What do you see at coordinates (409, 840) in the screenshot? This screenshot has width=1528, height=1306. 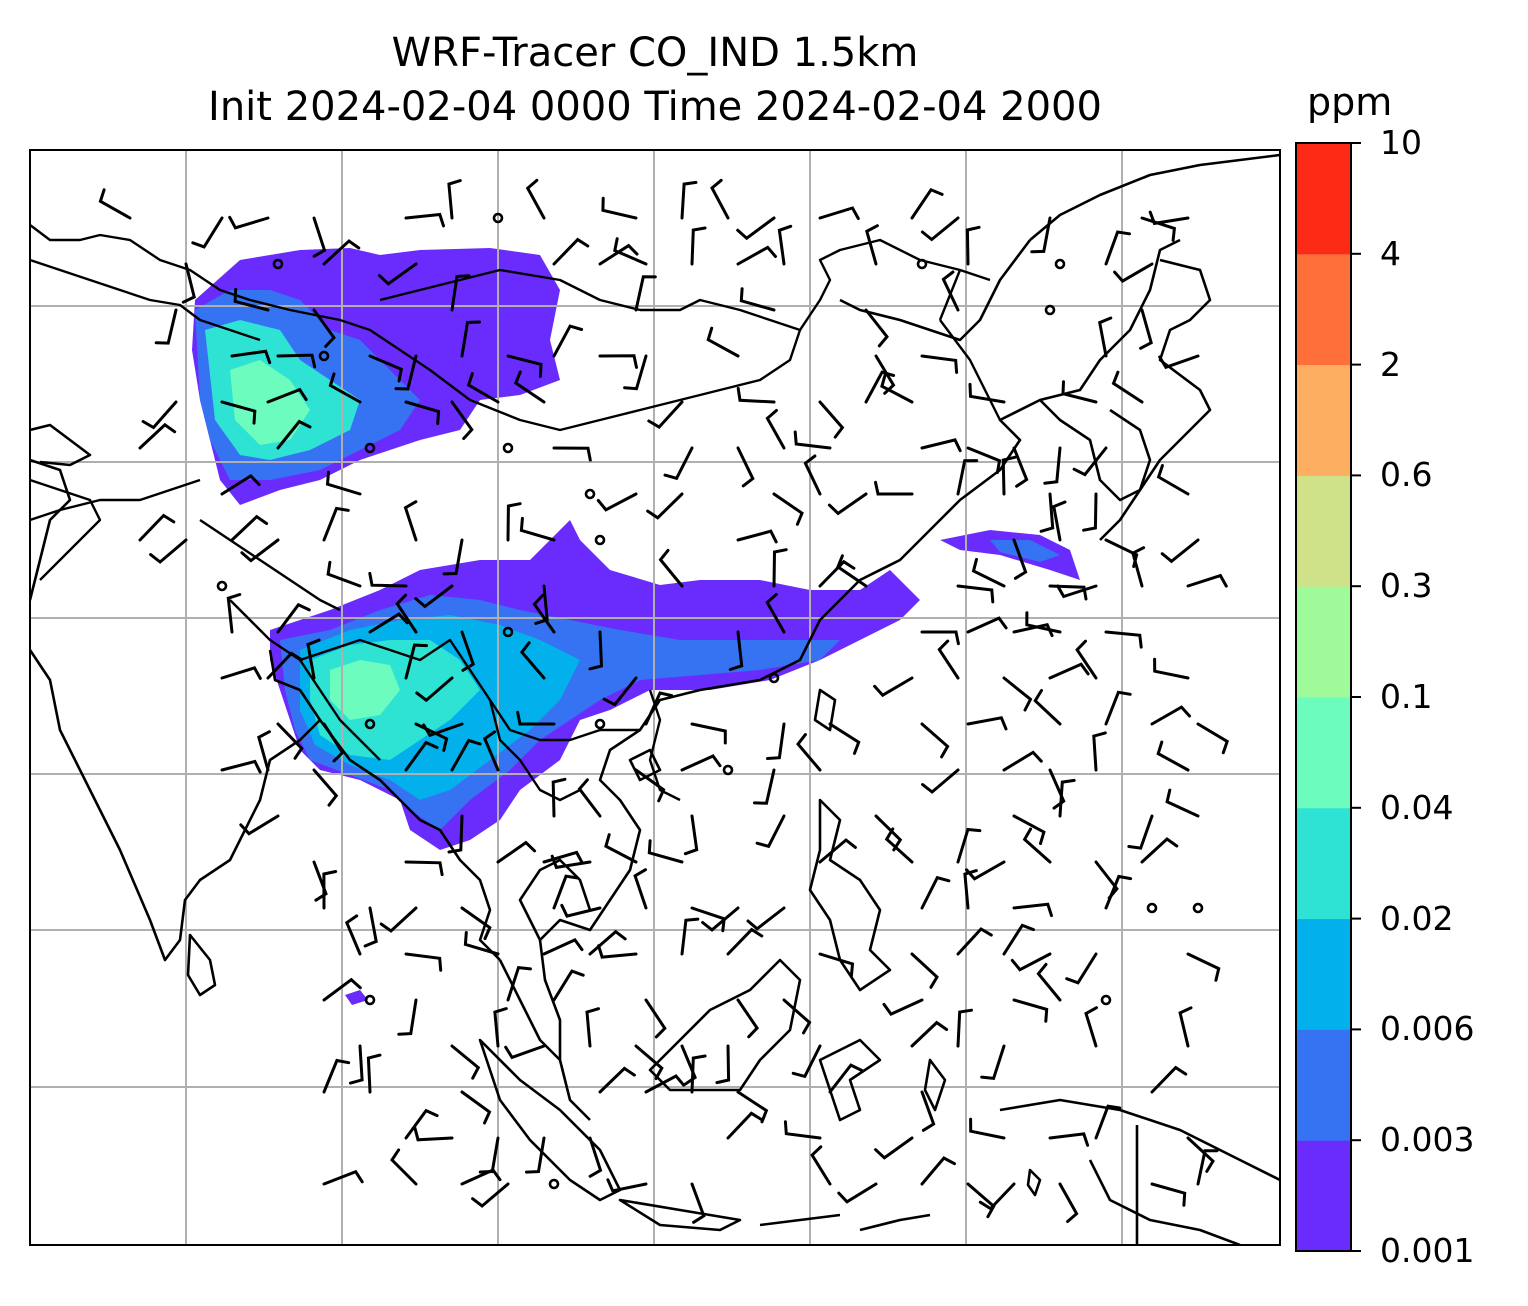 I see `coast-myanmar` at bounding box center [409, 840].